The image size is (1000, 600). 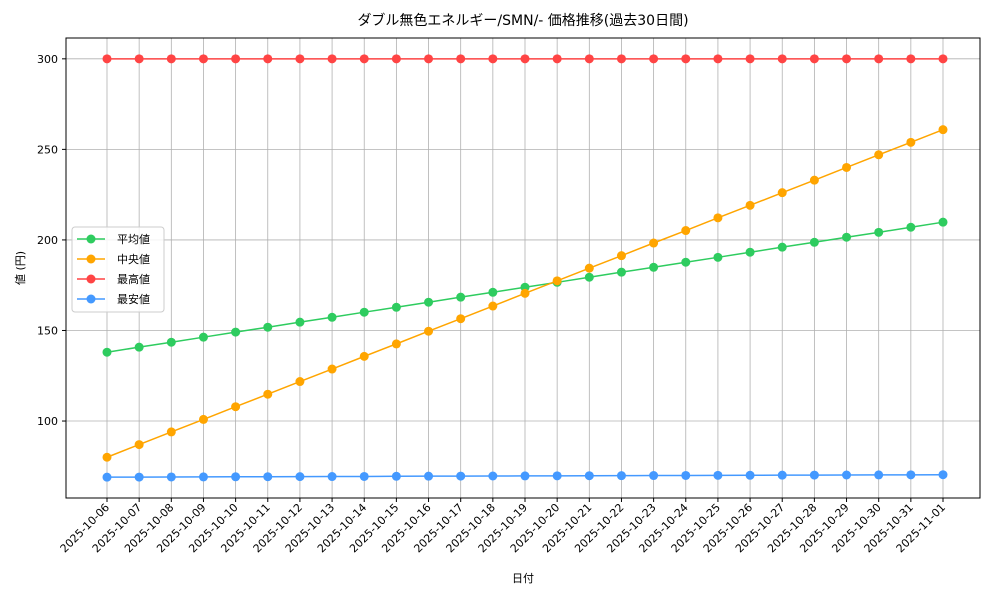 I want to click on y-tick-label: 200, so click(x=47, y=240).